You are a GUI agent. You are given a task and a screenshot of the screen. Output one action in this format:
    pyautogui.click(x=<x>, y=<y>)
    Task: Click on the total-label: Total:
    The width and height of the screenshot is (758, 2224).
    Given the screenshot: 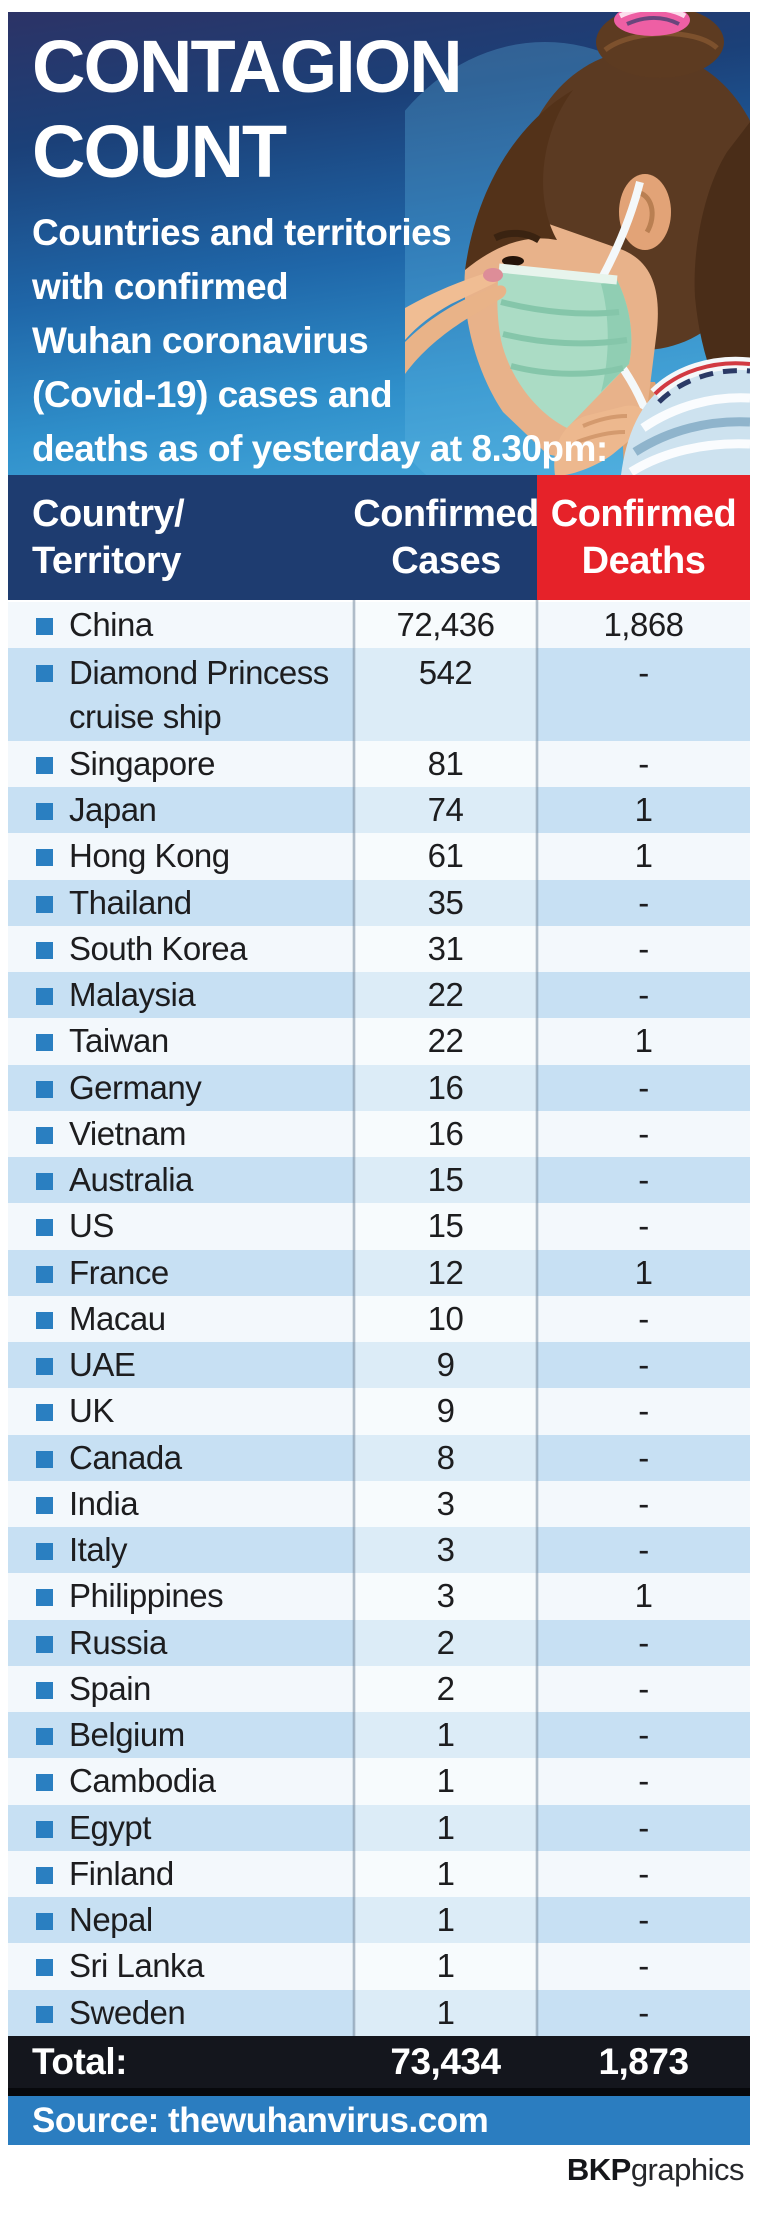 What is the action you would take?
    pyautogui.click(x=79, y=2061)
    